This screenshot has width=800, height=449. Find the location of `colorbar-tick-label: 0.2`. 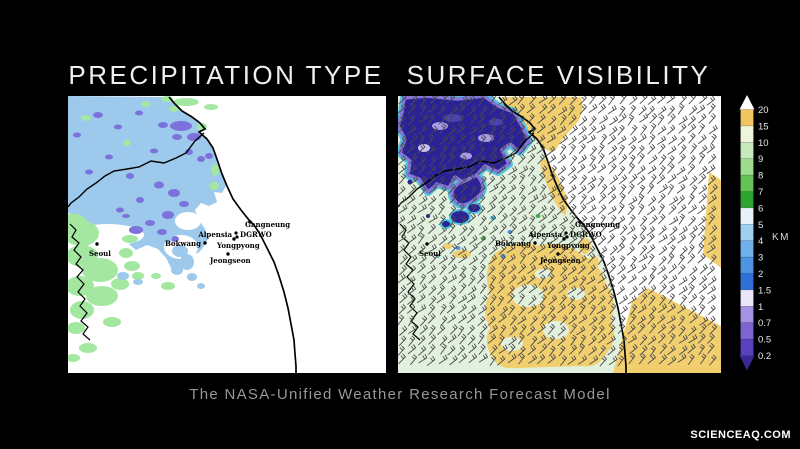

colorbar-tick-label: 0.2 is located at coordinates (764, 356).